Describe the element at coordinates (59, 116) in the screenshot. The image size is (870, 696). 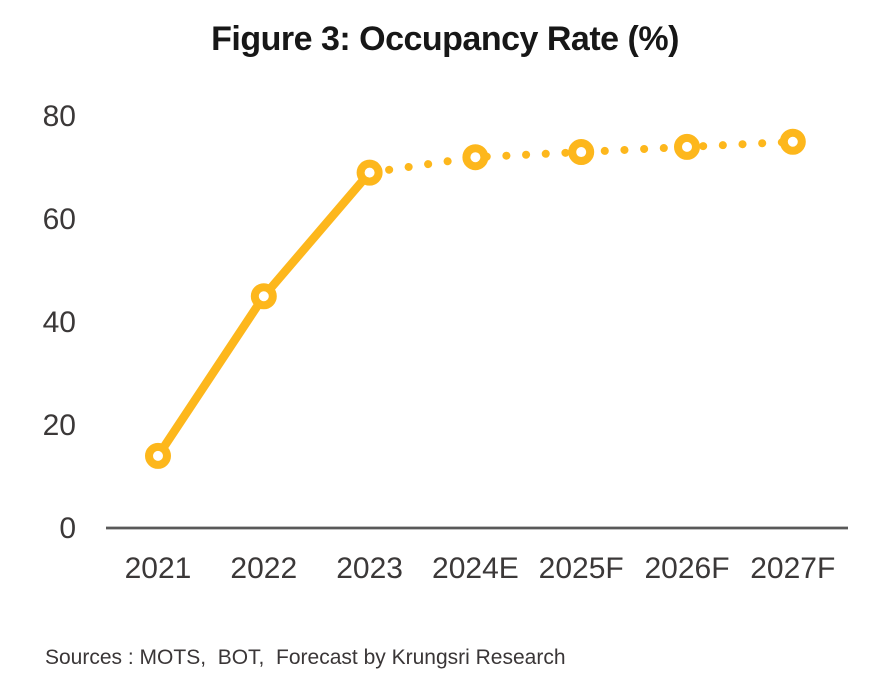
I see `y-axis-tick-label: 80` at that location.